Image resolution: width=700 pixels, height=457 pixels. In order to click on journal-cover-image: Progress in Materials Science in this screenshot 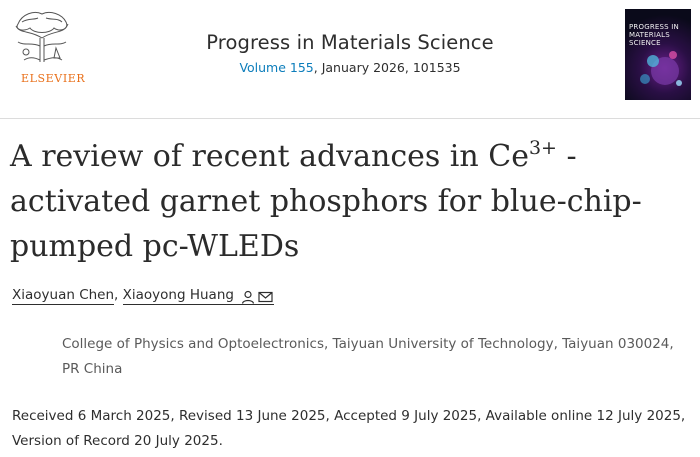, I will do `click(658, 54)`.